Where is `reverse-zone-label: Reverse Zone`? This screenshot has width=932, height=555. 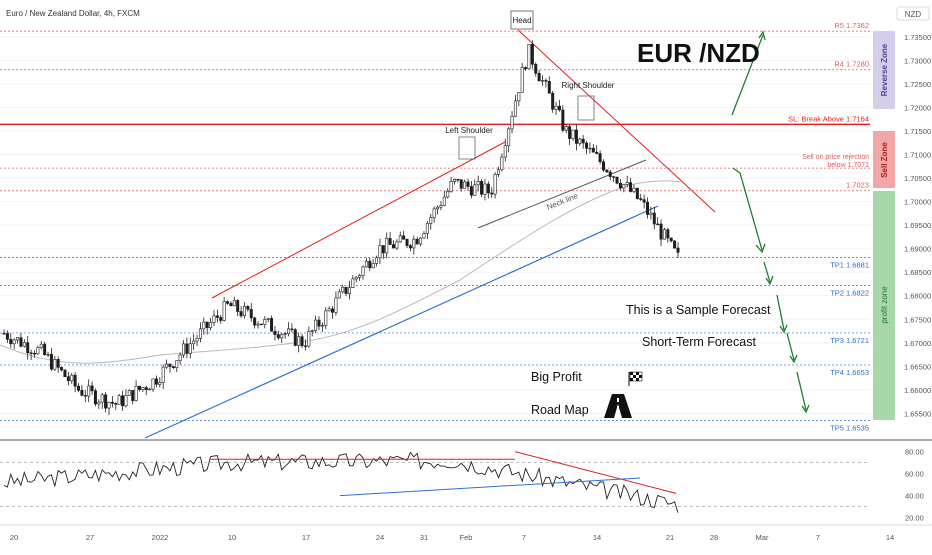
reverse-zone-label: Reverse Zone is located at coordinates (884, 69).